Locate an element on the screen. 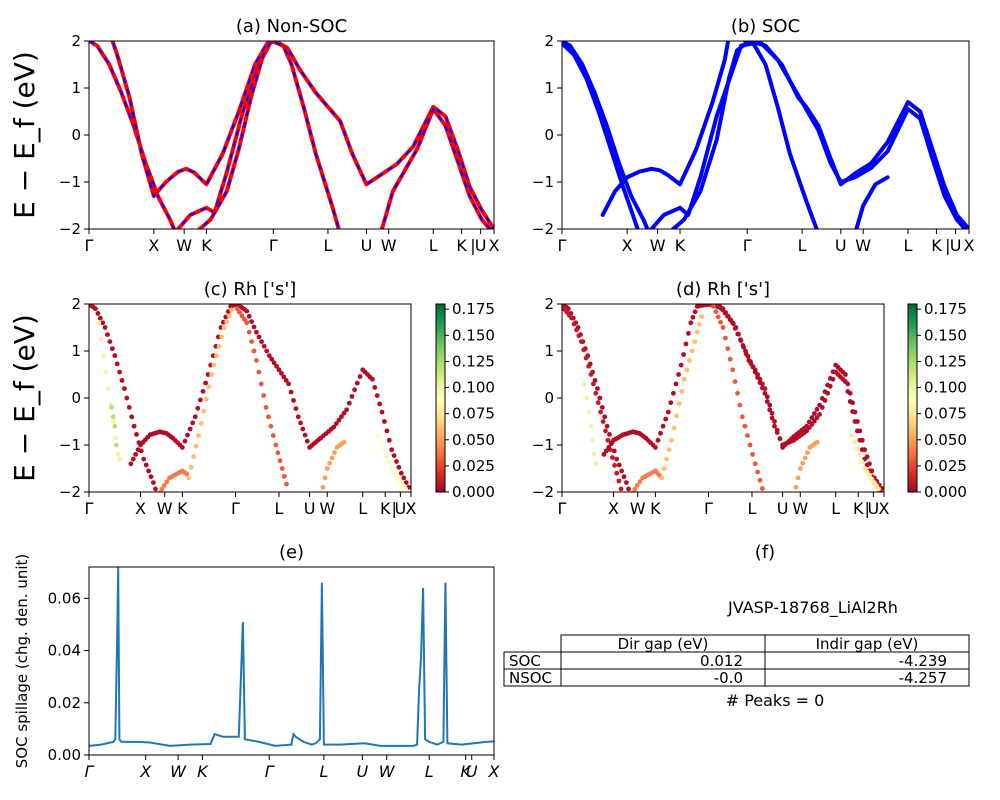 This screenshot has width=1000, height=800. panel-b-title: (b) SOC is located at coordinates (765, 26).